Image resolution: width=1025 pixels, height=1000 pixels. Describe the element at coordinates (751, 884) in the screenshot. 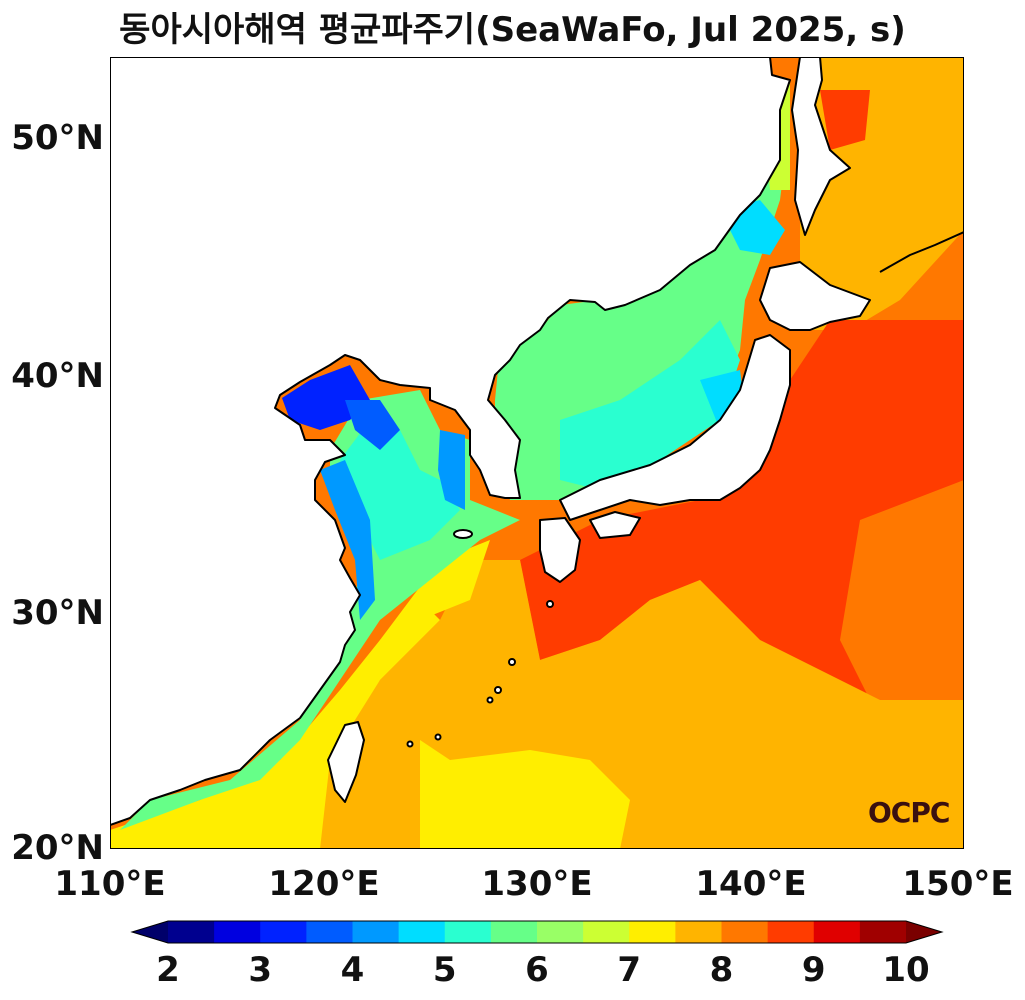

I see `lon-tick-label: 140°E` at that location.